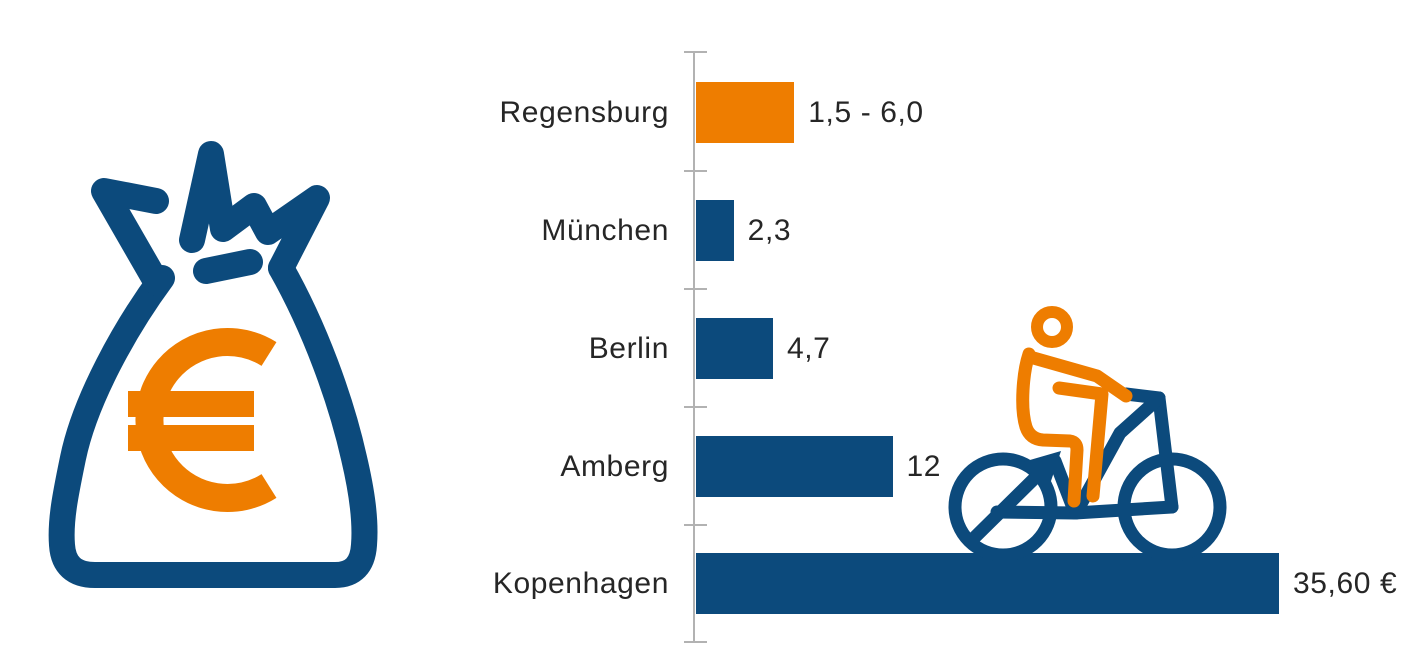 Image resolution: width=1428 pixels, height=670 pixels. What do you see at coordinates (584, 112) in the screenshot?
I see `category-label: Regensburg` at bounding box center [584, 112].